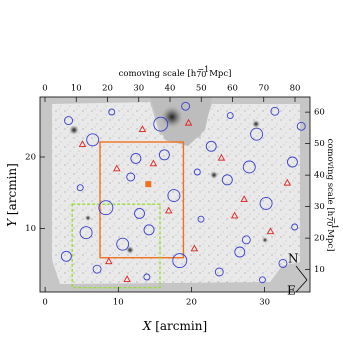 The width and height of the screenshot is (343, 347). Describe the element at coordinates (201, 89) in the screenshot. I see `x2-tick-label: 50` at that location.